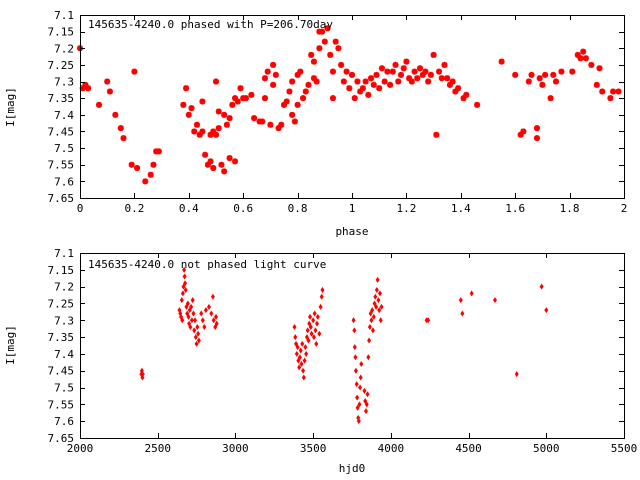 The width and height of the screenshot is (640, 480). Describe the element at coordinates (546, 448) in the screenshot. I see `bottom-x-tick-label: 5000` at that location.